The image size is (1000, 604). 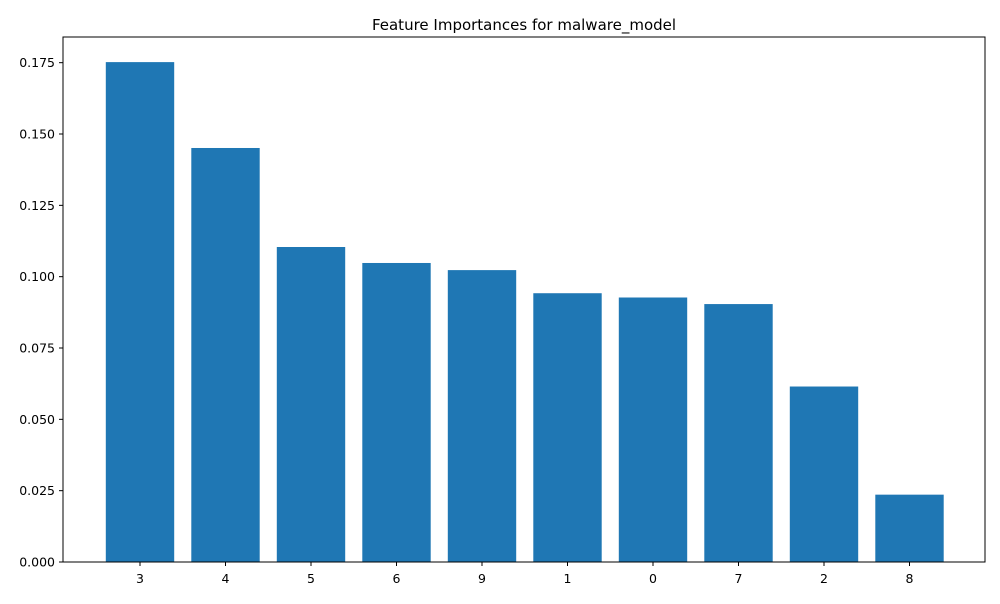 What do you see at coordinates (41, 312) in the screenshot?
I see `y-axis: 0.000 0.025 0.050 0.075 0.100 0.125 0.150 0.175` at bounding box center [41, 312].